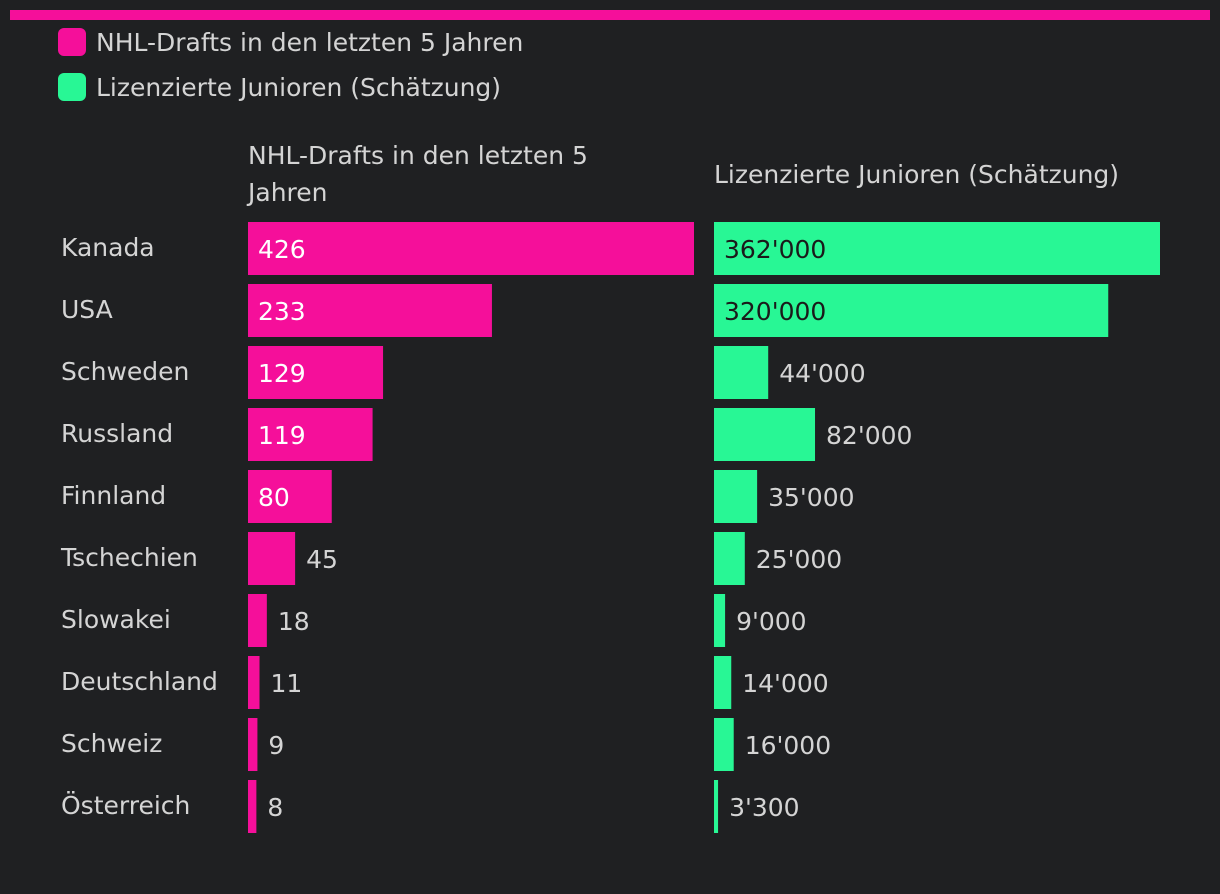  Describe the element at coordinates (282, 435) in the screenshot. I see `value-label-drafts: 119` at that location.